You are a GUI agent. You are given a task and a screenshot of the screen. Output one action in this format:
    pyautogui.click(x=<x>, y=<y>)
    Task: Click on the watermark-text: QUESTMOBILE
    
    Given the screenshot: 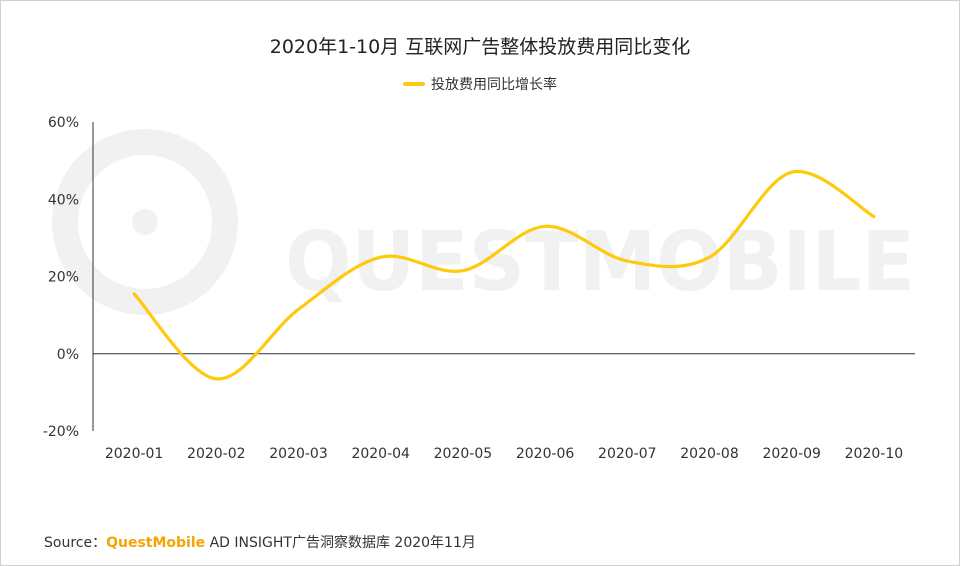 What is the action you would take?
    pyautogui.click(x=600, y=262)
    